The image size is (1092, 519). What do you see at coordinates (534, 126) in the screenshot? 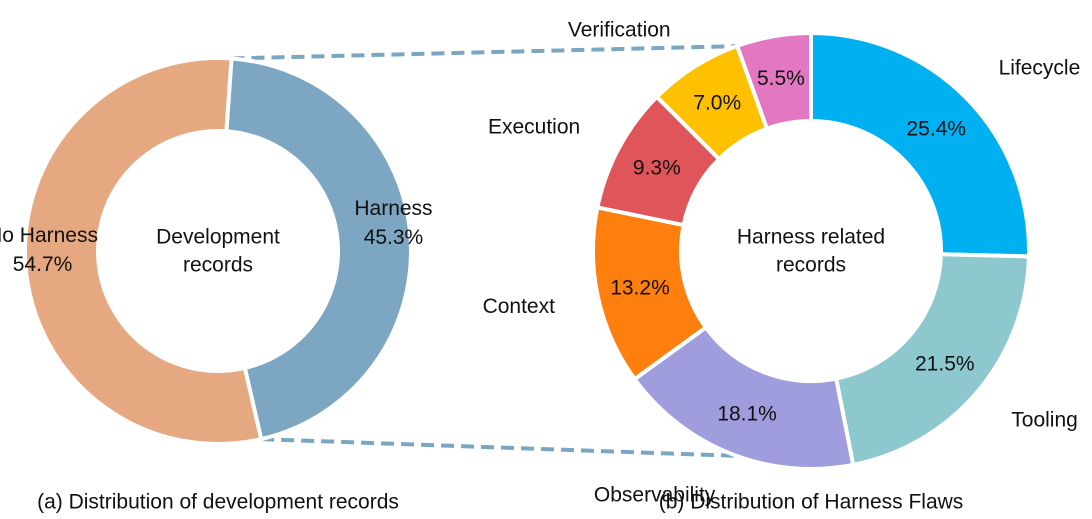
I see `category-label-execution: Execution` at bounding box center [534, 126].